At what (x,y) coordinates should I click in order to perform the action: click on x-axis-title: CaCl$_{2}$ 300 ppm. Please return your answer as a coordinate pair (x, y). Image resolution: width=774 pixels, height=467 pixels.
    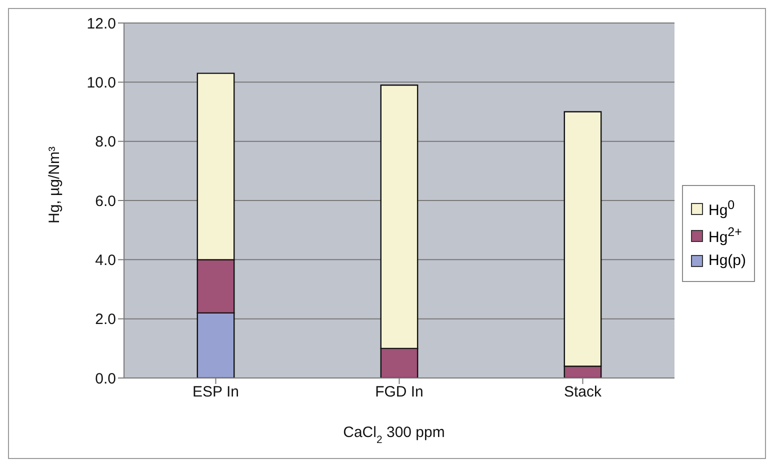
    Looking at the image, I should click on (394, 435).